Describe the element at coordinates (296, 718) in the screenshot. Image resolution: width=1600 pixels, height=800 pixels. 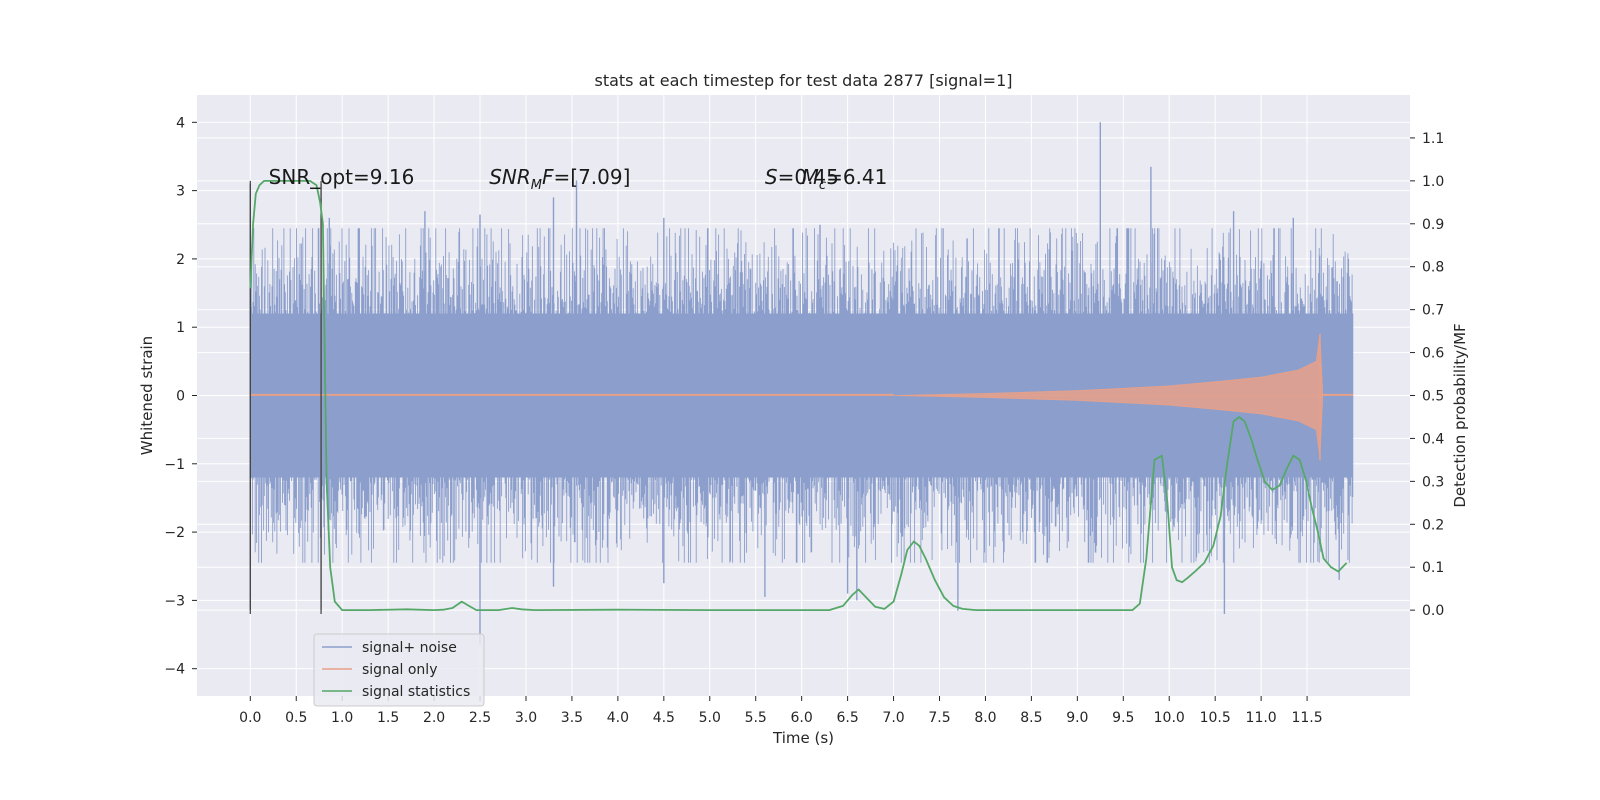
I see `x-tick-label: 0.5` at that location.